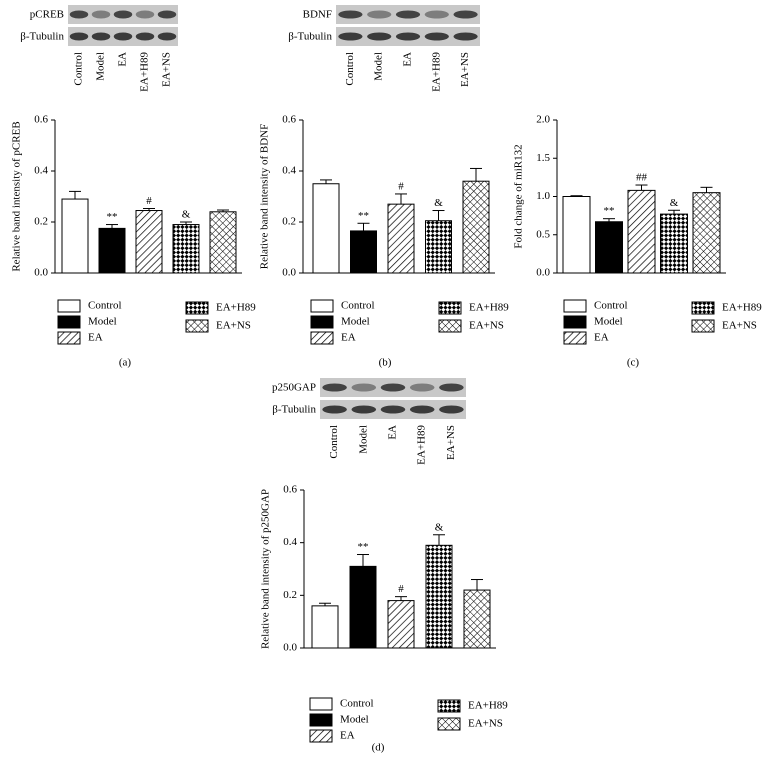 This screenshot has height=761, width=763. Describe the element at coordinates (317, 15) in the screenshot. I see `blot-label: BDNF` at that location.